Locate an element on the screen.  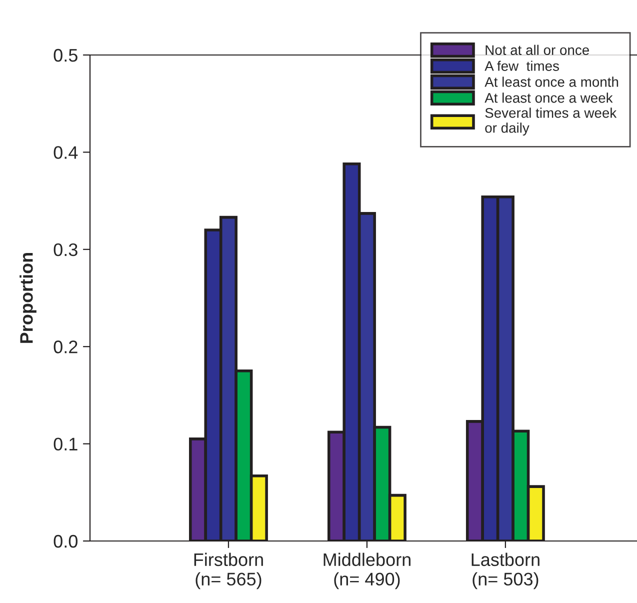
x-tick-label: Firstborn (n= 565) is located at coordinates (228, 571).